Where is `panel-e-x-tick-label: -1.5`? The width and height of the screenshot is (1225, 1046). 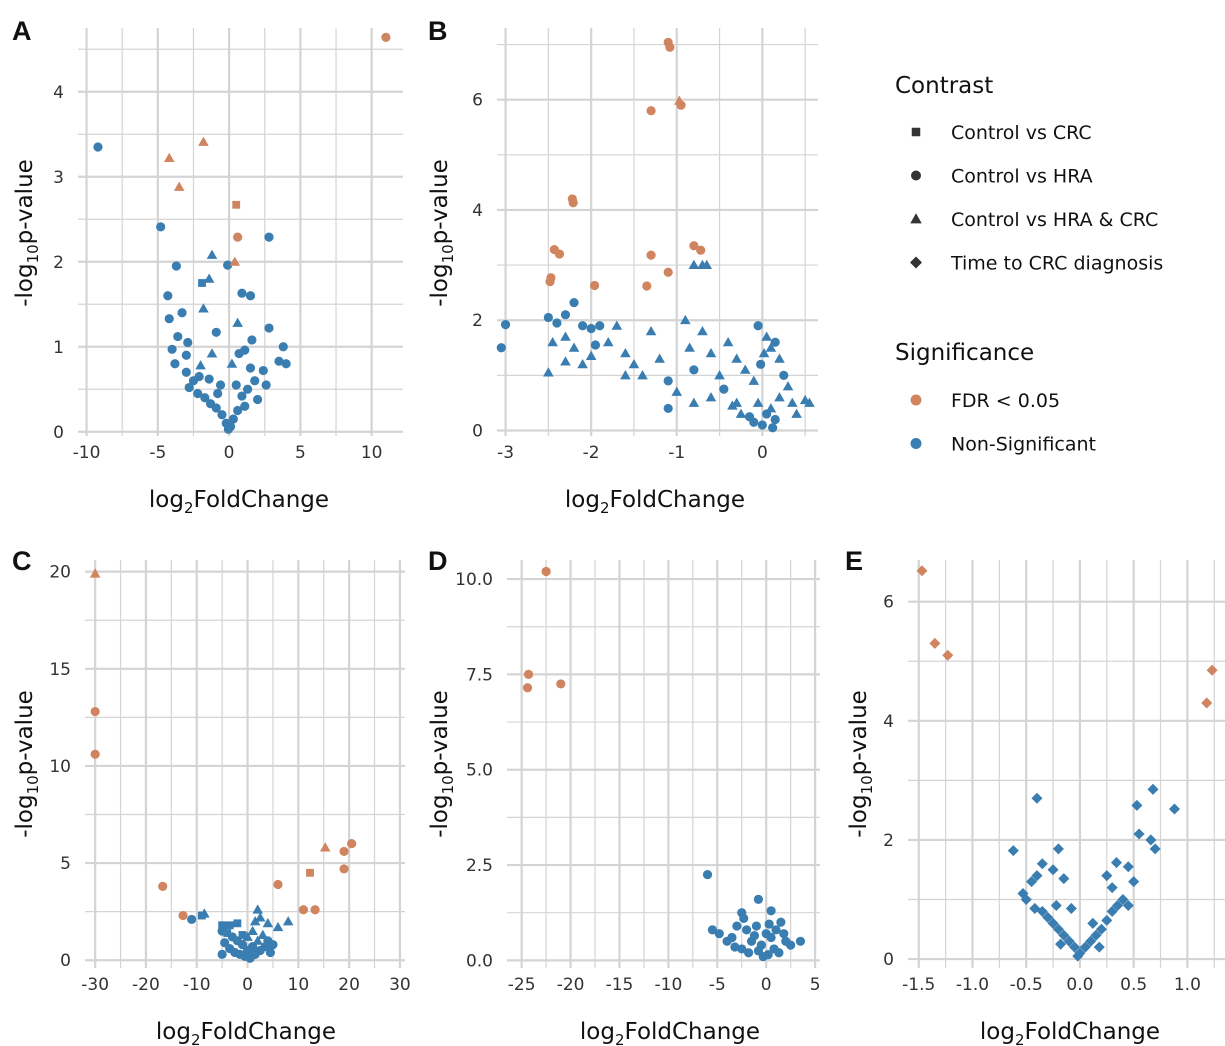
panel-e-x-tick-label: -1.5 is located at coordinates (918, 985).